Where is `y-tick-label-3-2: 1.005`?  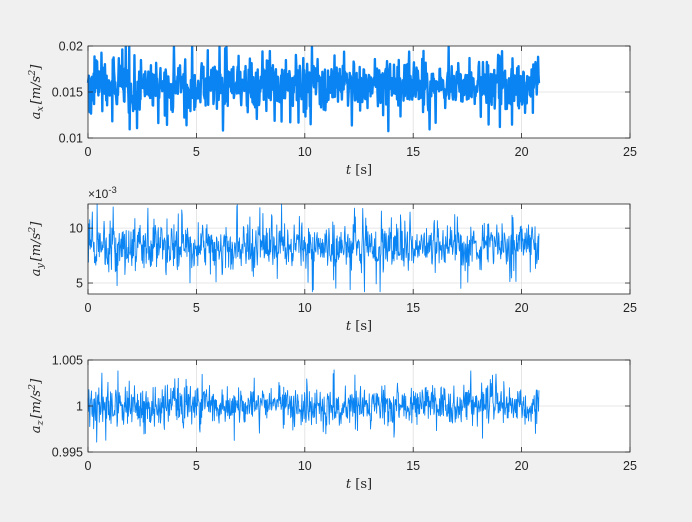 y-tick-label-3-2: 1.005 is located at coordinates (67, 361).